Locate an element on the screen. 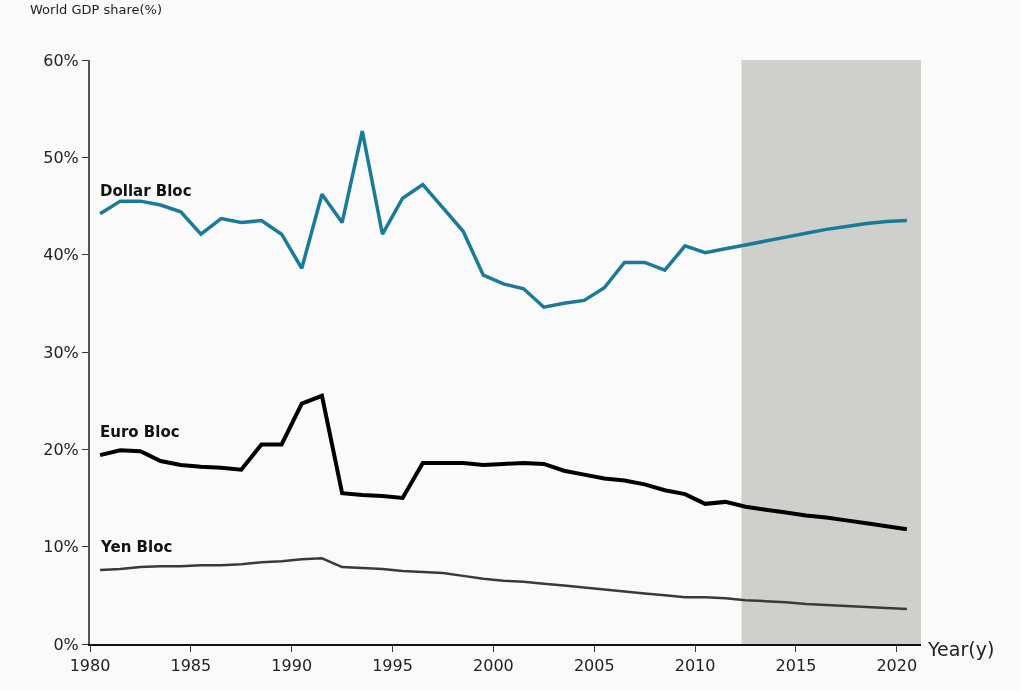 Image resolution: width=1021 pixels, height=691 pixels. y-tick-label: 40% is located at coordinates (61, 255).